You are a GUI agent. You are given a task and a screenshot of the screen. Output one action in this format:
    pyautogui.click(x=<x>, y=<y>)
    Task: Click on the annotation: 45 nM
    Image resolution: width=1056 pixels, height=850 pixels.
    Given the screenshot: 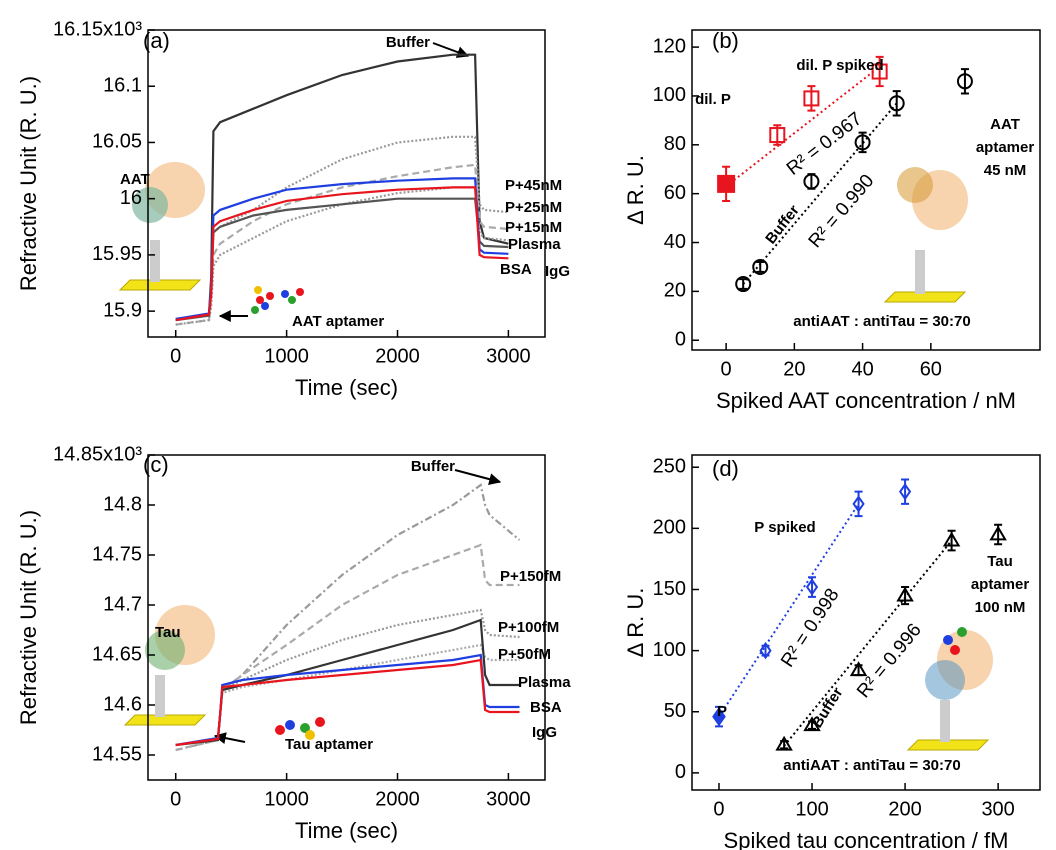 What is the action you would take?
    pyautogui.click(x=1005, y=170)
    